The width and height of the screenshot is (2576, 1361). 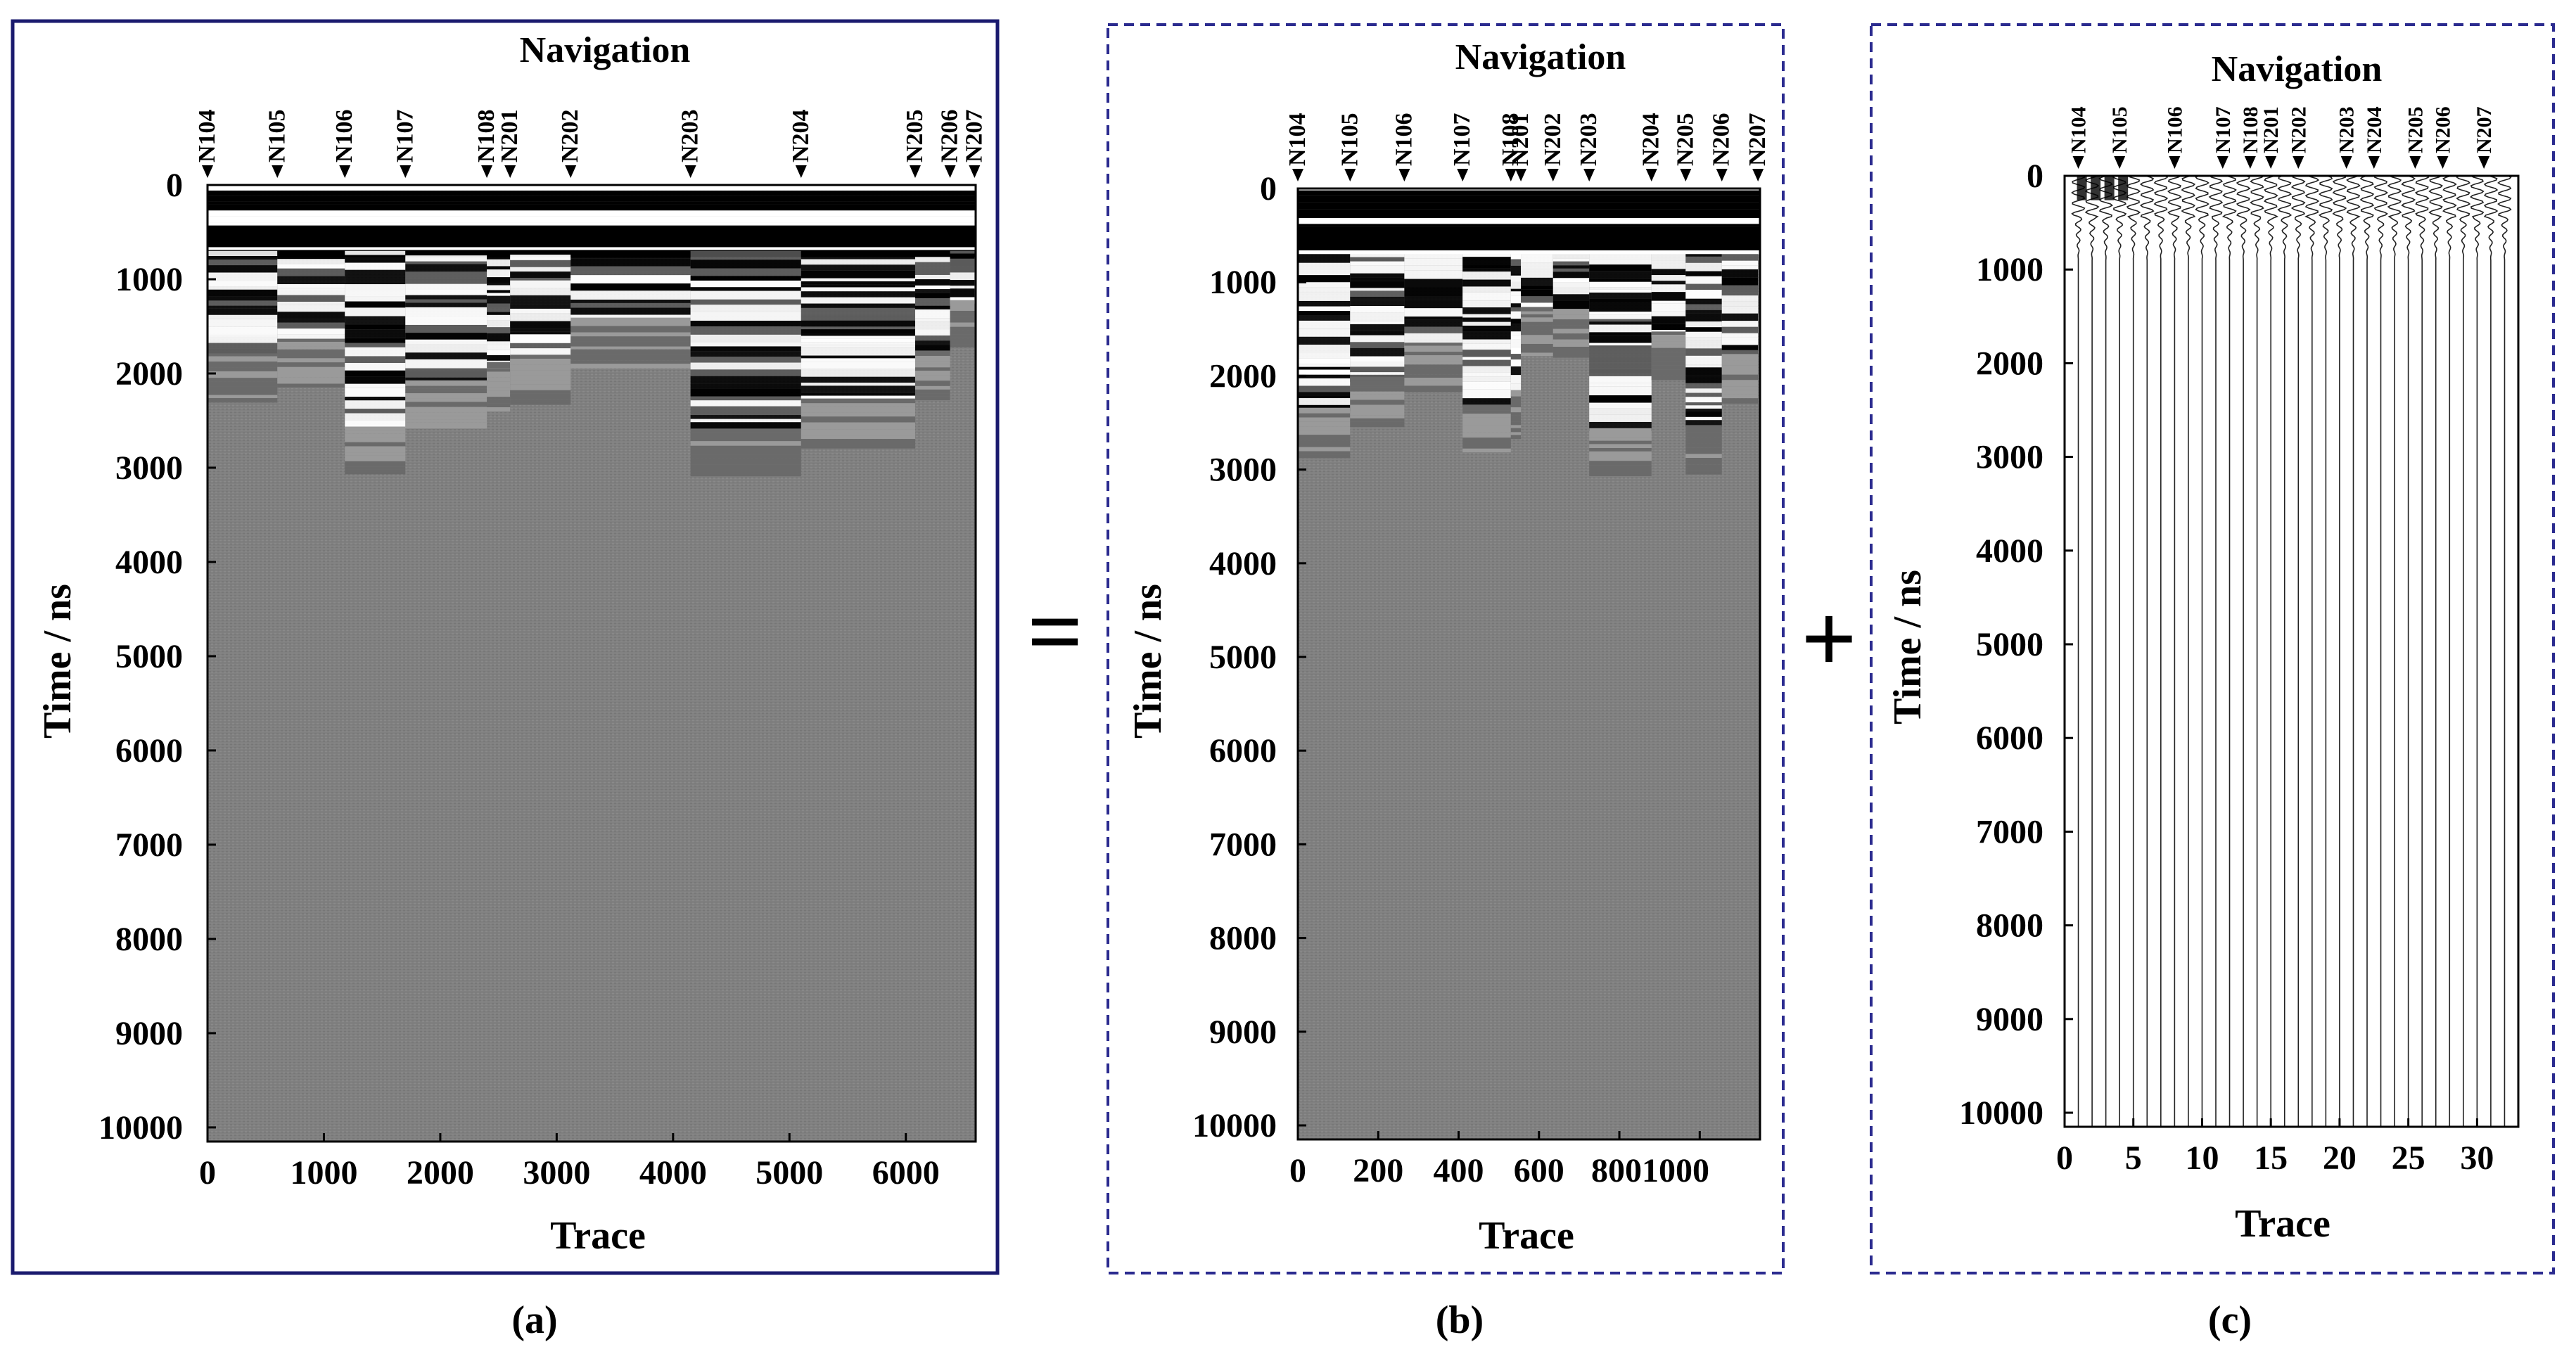 I want to click on x-tick-label-a: 1000, so click(x=323, y=1172).